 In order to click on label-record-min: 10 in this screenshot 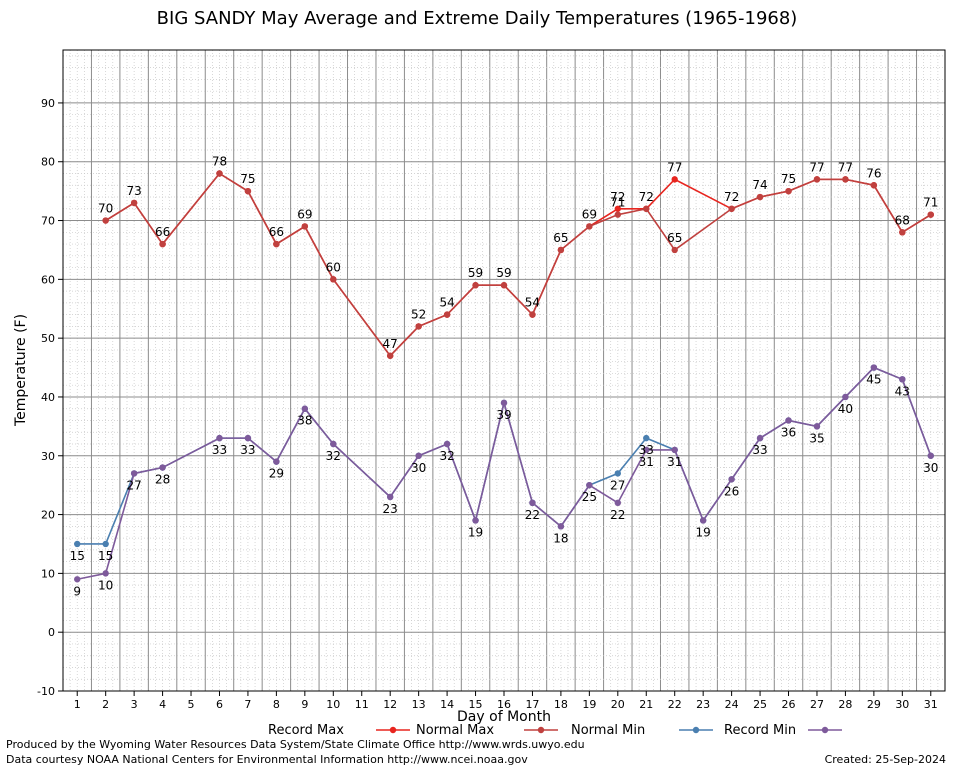, I will do `click(105, 585)`.